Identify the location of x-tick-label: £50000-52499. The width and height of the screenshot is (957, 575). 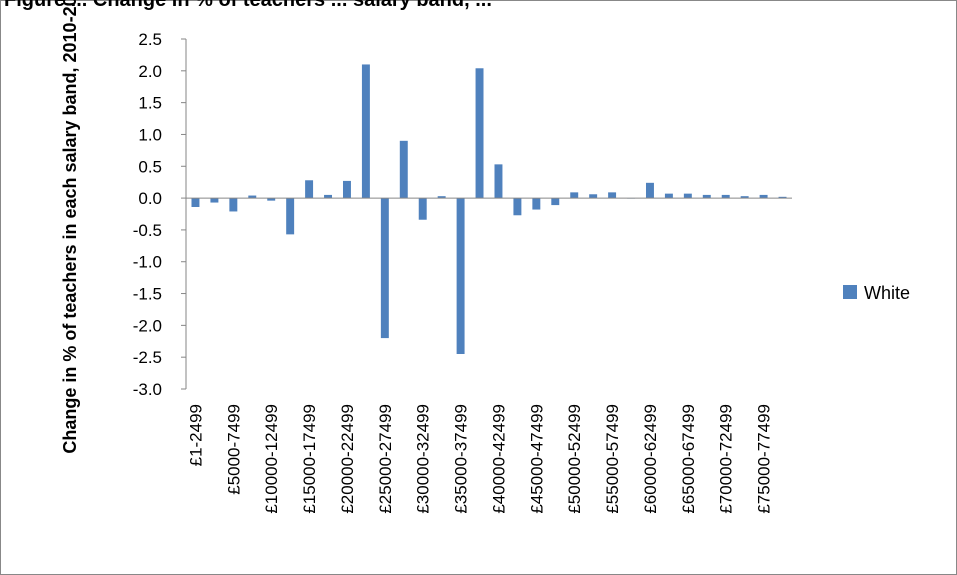
(574, 459).